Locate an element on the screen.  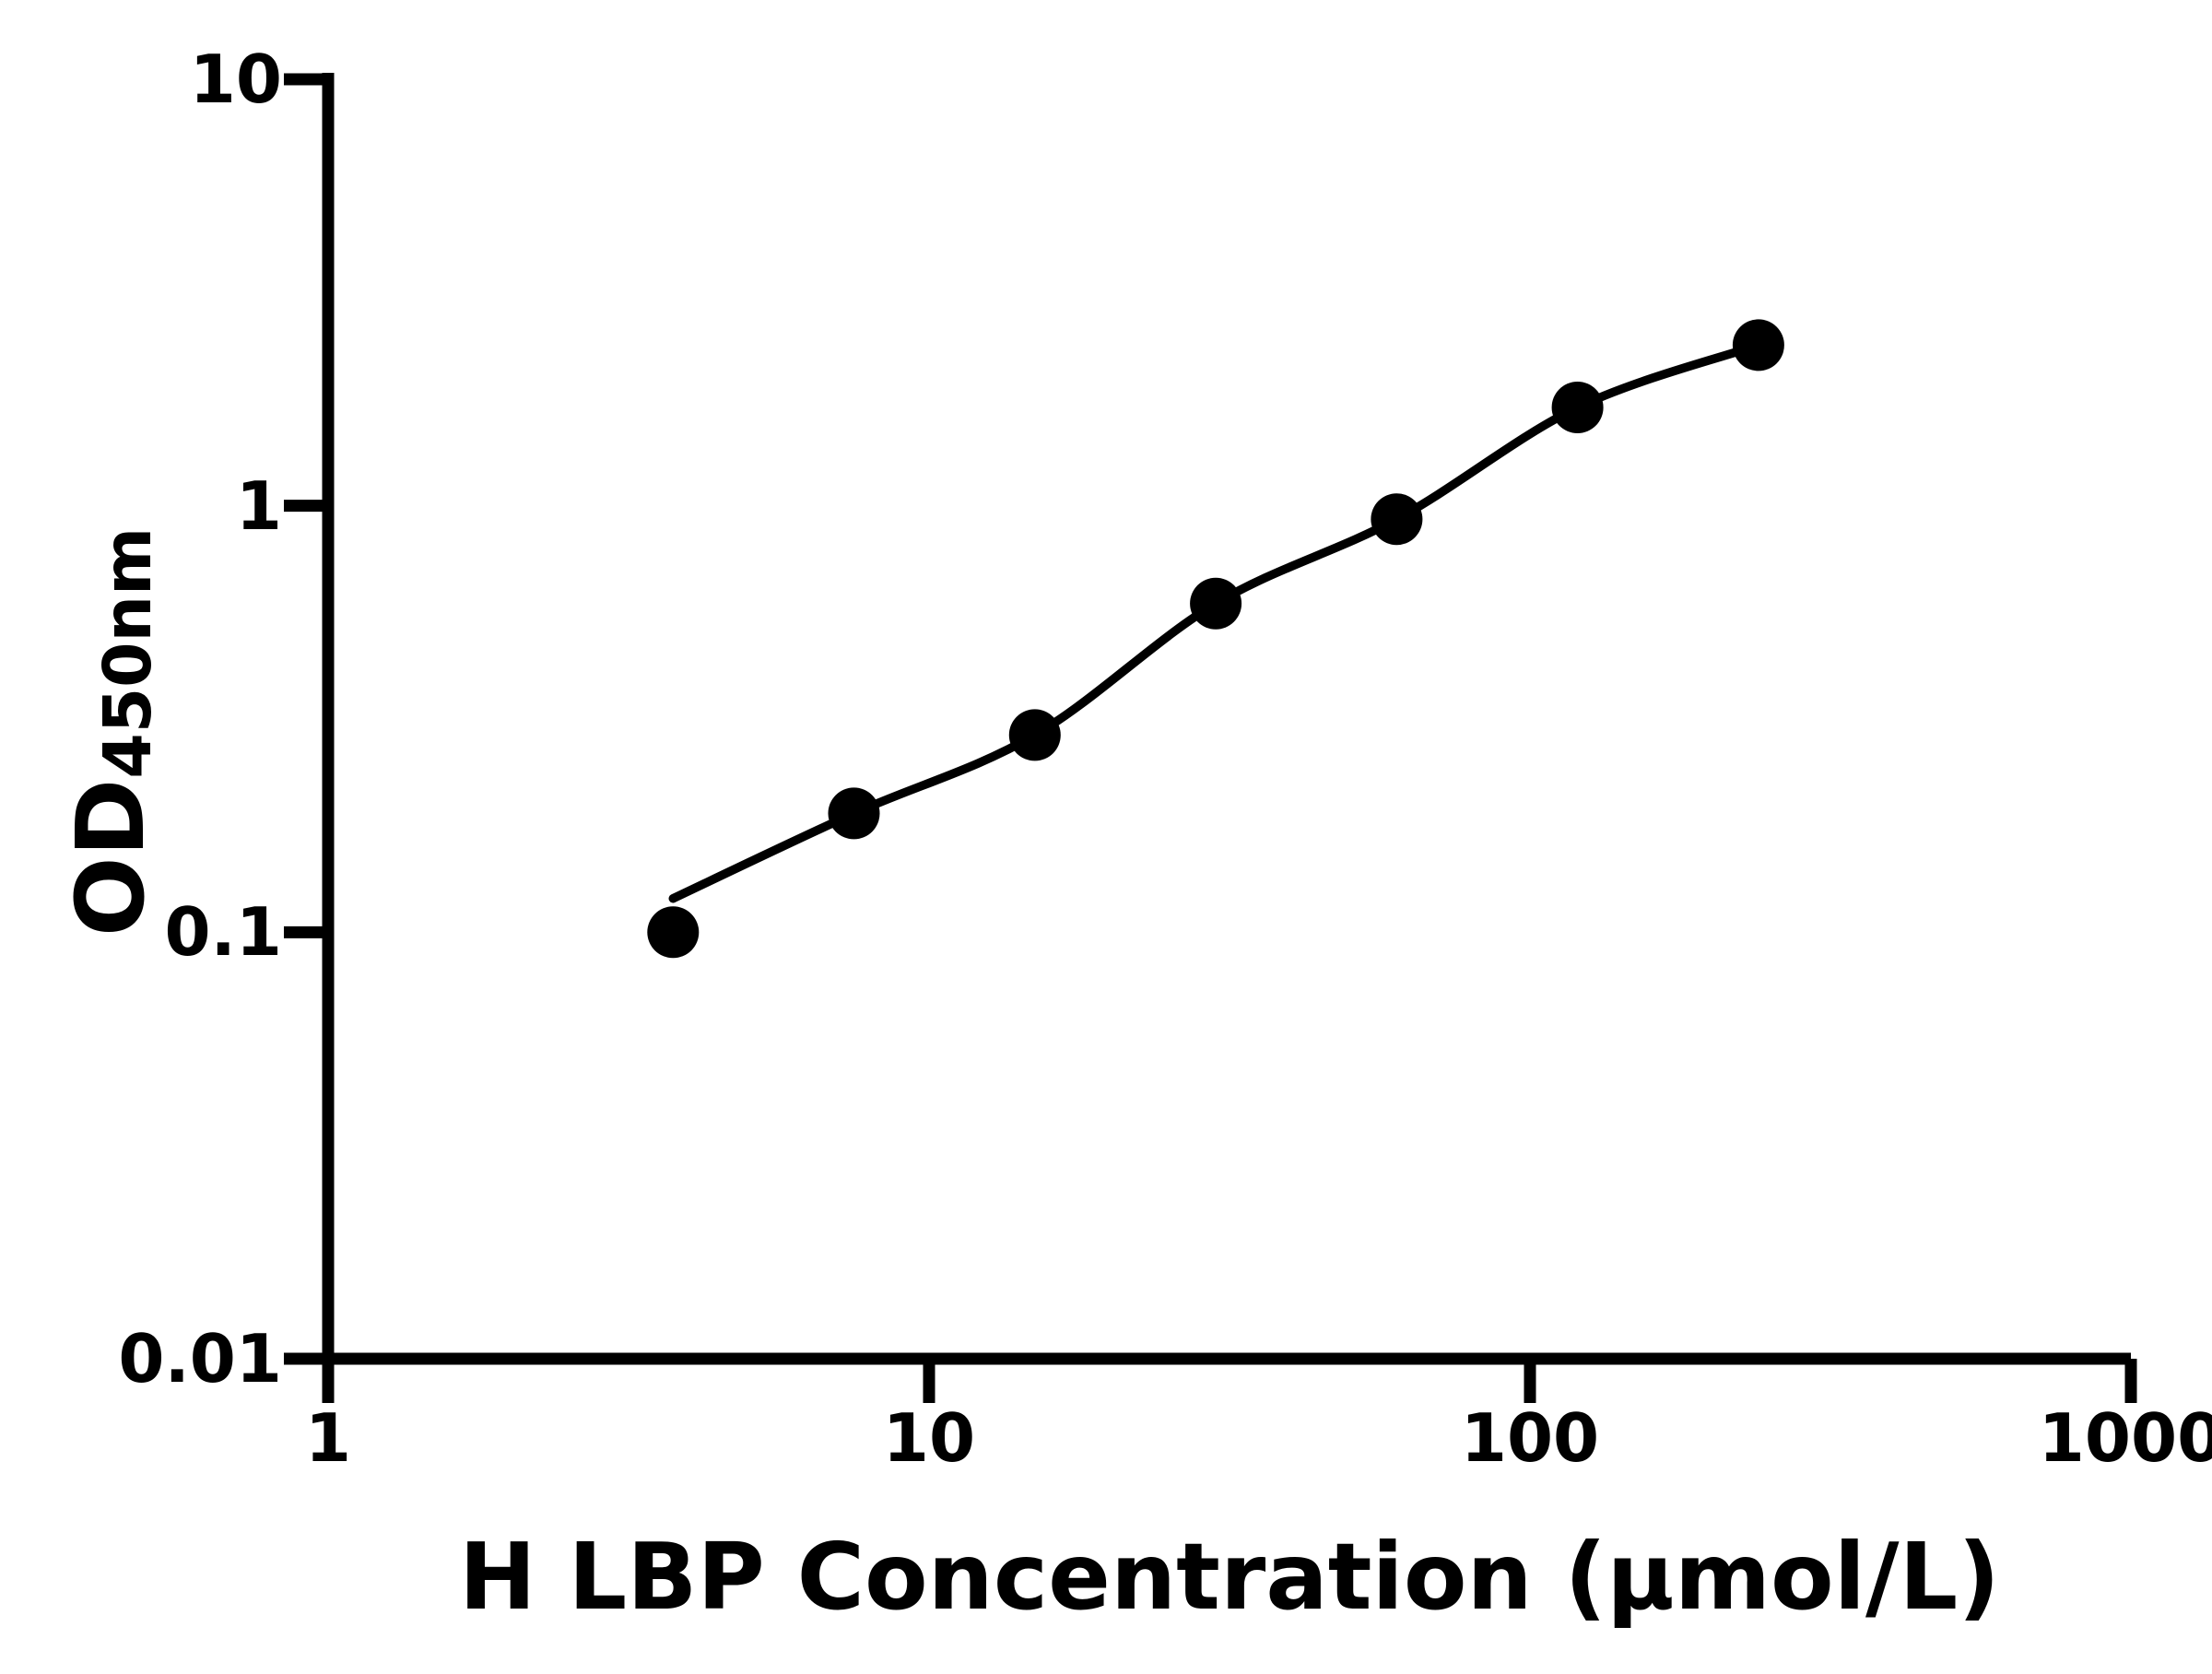
y-axis-title: OD450nm is located at coordinates (111, 732).